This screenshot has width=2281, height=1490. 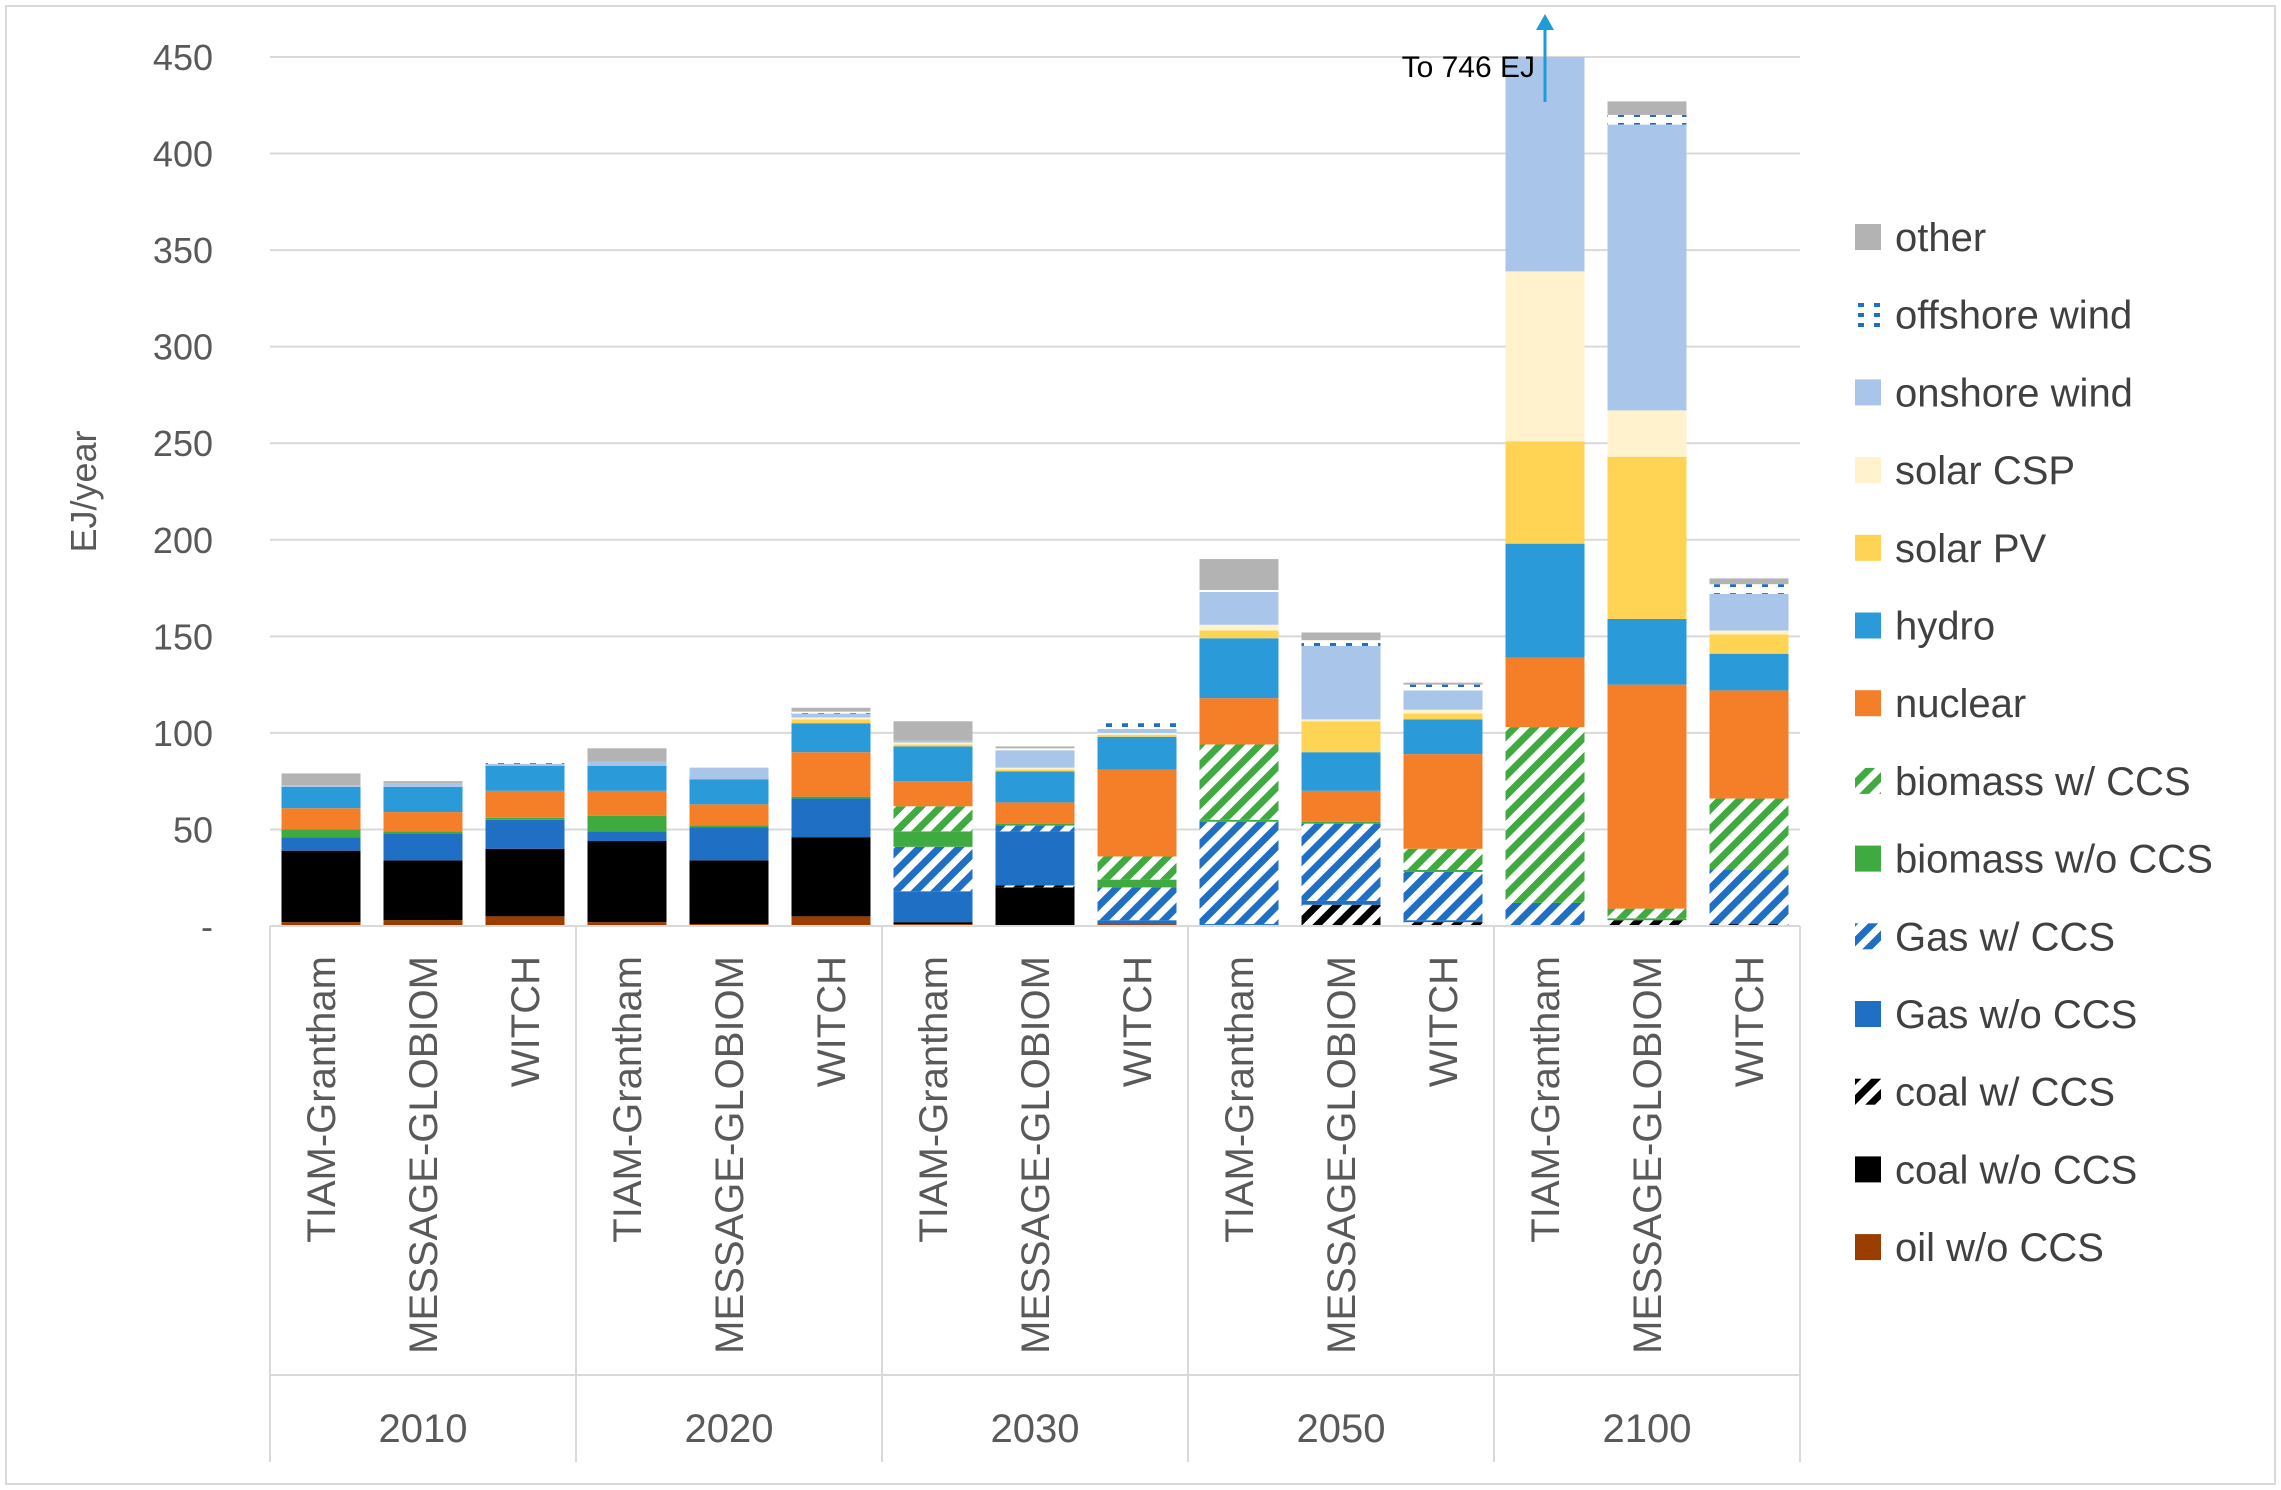 What do you see at coordinates (83, 491) in the screenshot?
I see `y-axis-label: EJ/year` at bounding box center [83, 491].